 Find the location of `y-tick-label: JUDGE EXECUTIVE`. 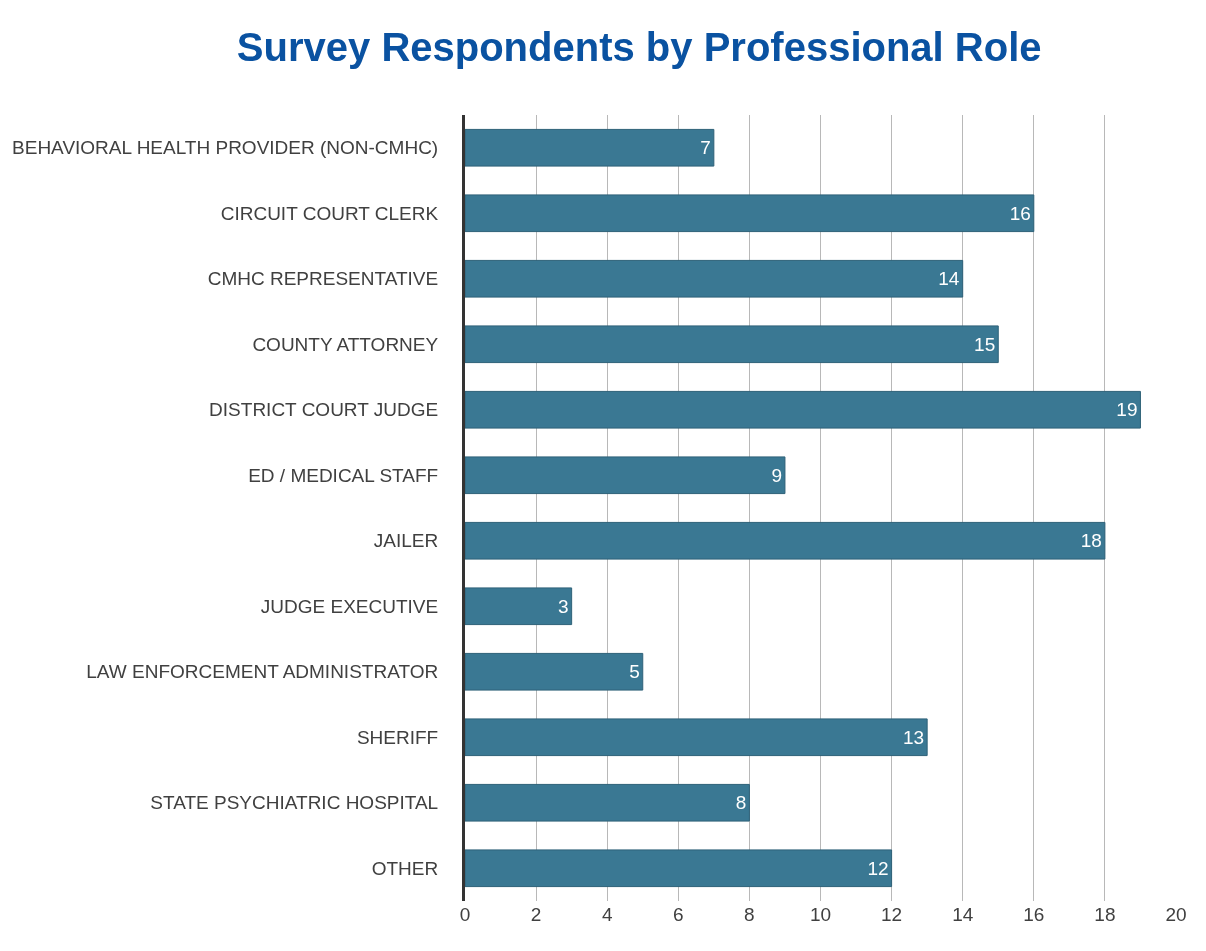

y-tick-label: JUDGE EXECUTIVE is located at coordinates (349, 606).